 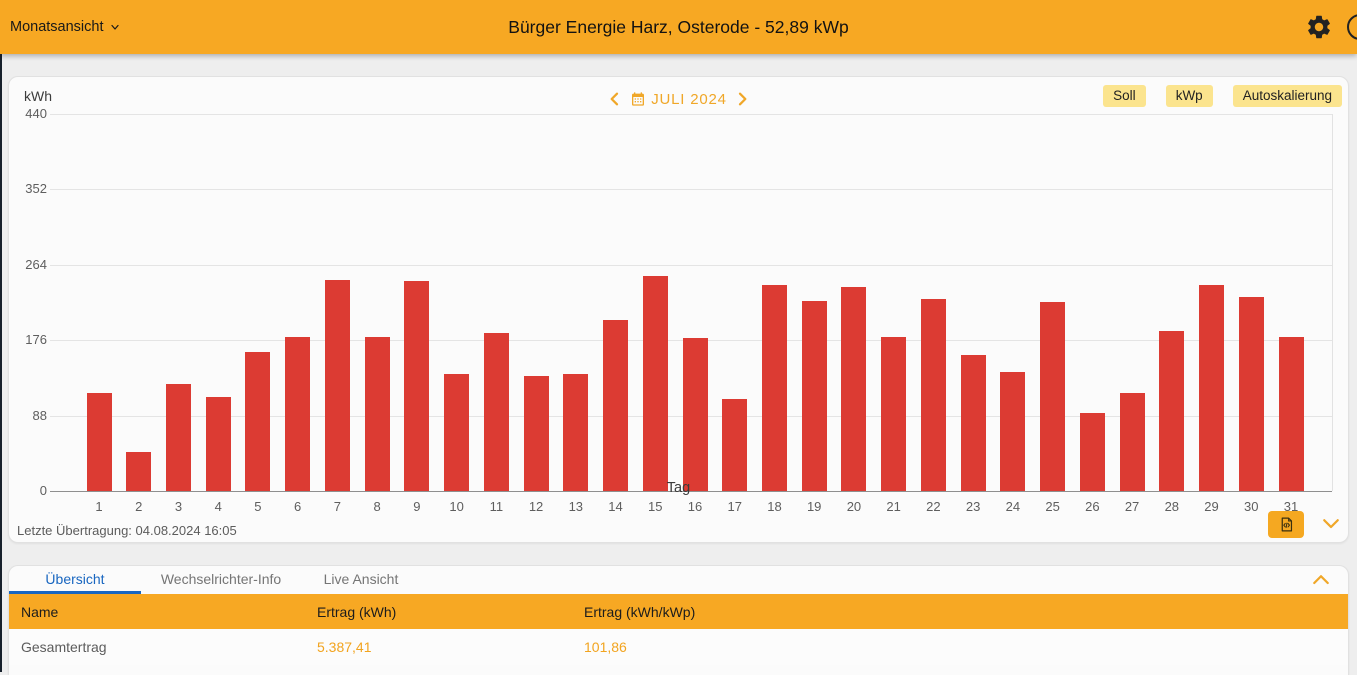 What do you see at coordinates (1124, 96) in the screenshot?
I see `soll-toggle-button: Soll` at bounding box center [1124, 96].